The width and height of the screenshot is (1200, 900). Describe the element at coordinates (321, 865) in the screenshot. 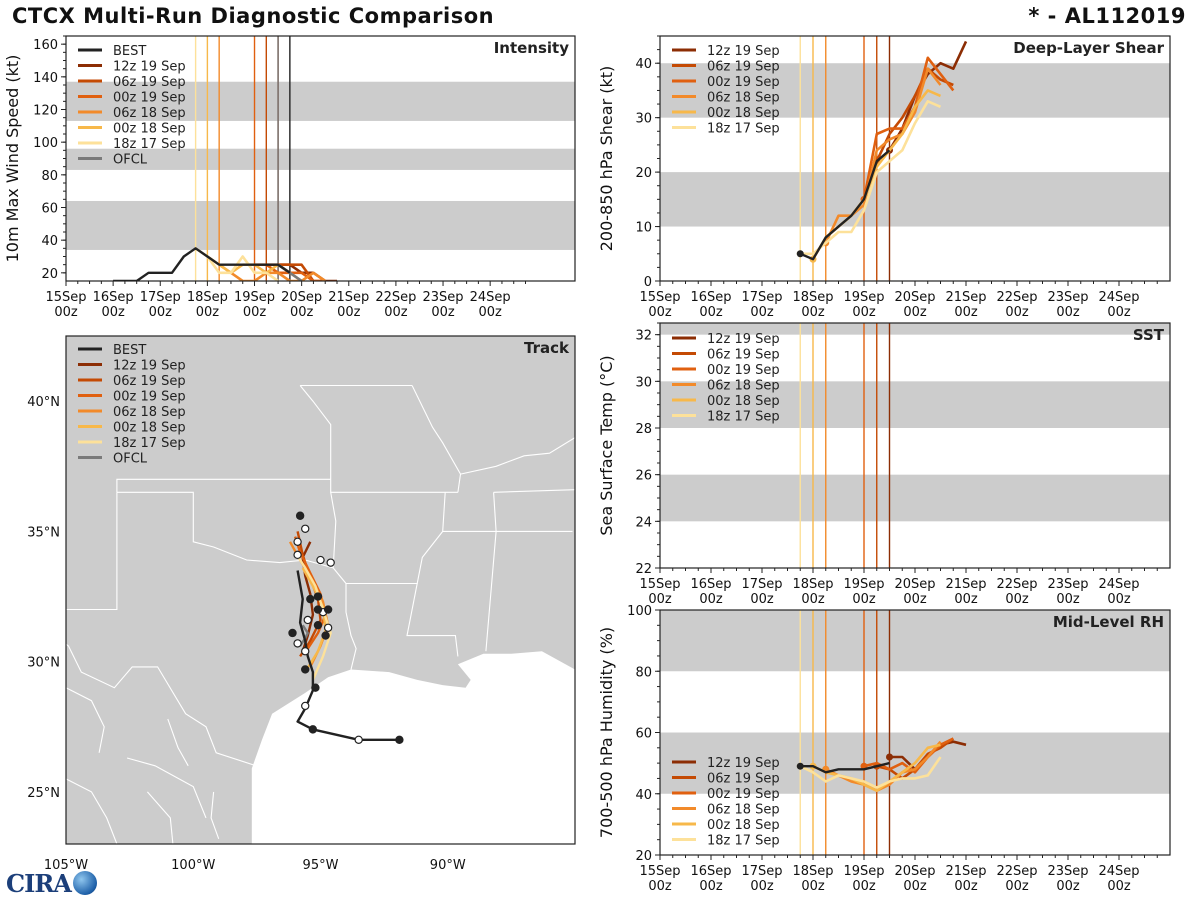

I see `track-xtick-label: 95°W` at that location.